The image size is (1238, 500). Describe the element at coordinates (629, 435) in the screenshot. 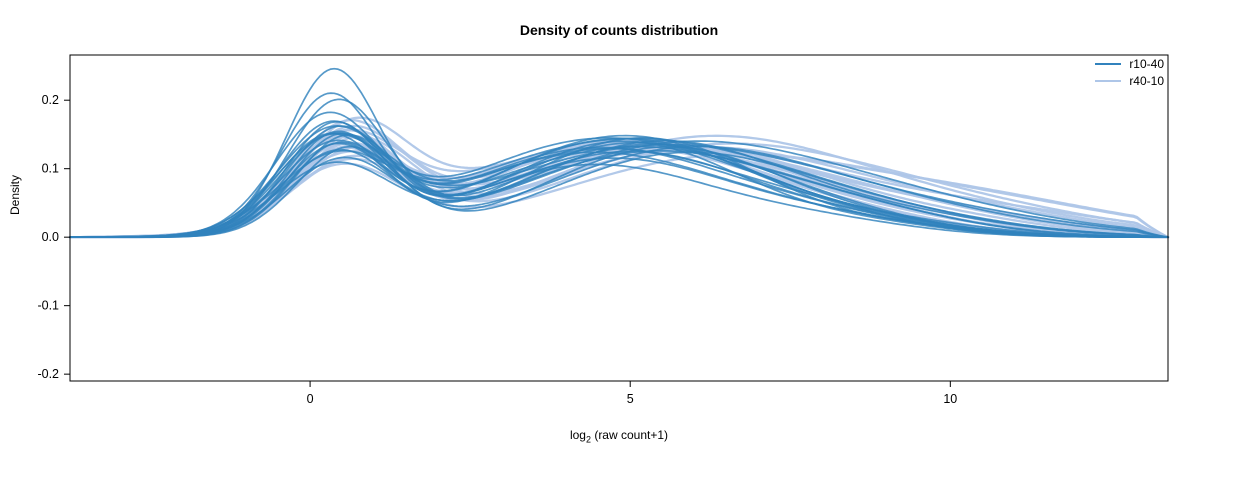

I see `x-axis-label-post: (raw count+1)` at that location.